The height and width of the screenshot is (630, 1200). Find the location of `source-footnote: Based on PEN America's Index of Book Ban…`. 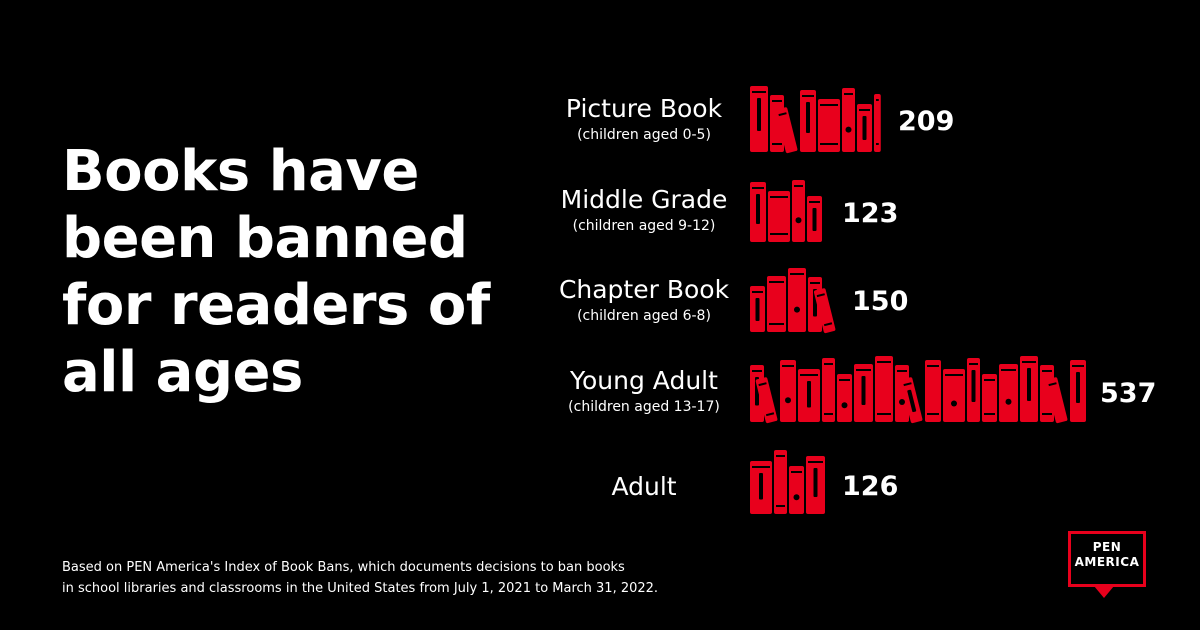

source-footnote: Based on PEN America's Index of Book Ban… is located at coordinates (412, 578).